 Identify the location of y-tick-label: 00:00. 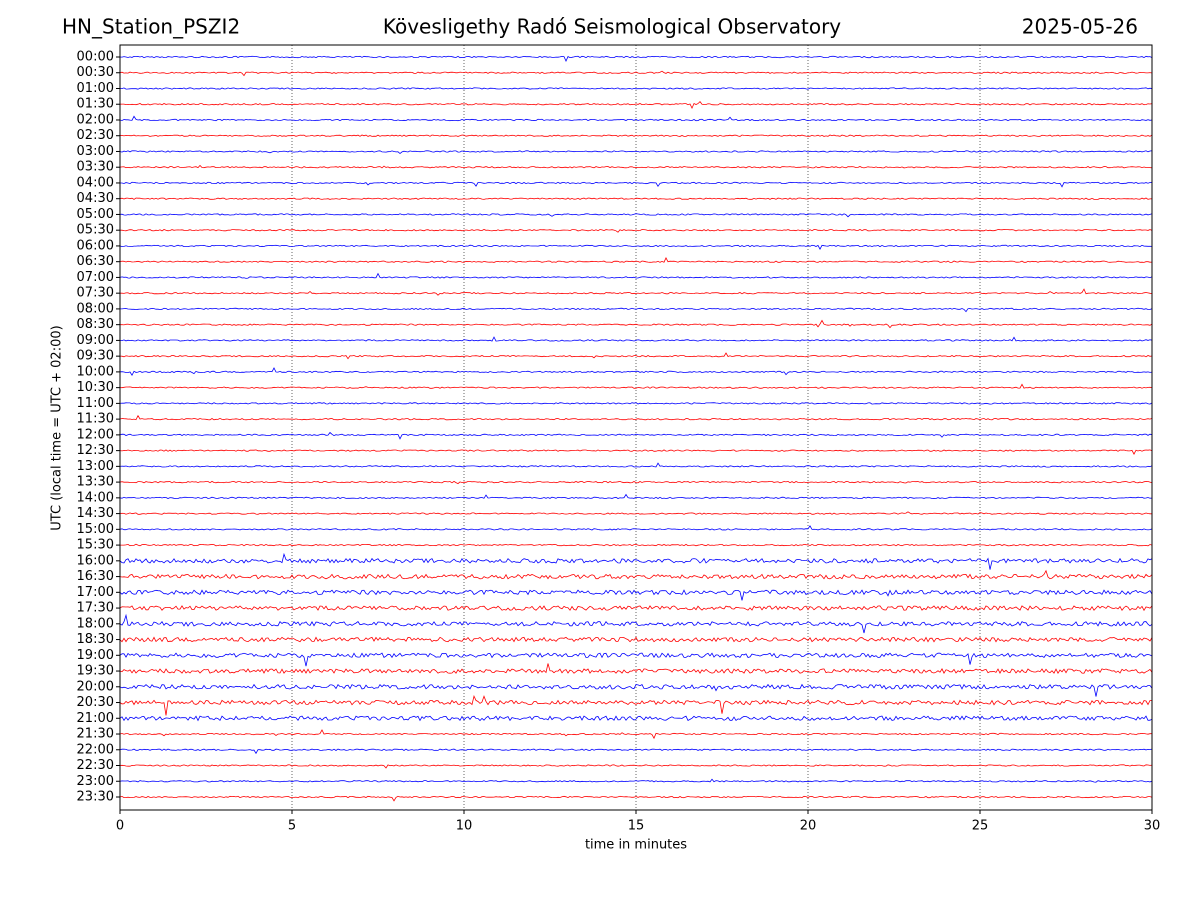
(95, 57).